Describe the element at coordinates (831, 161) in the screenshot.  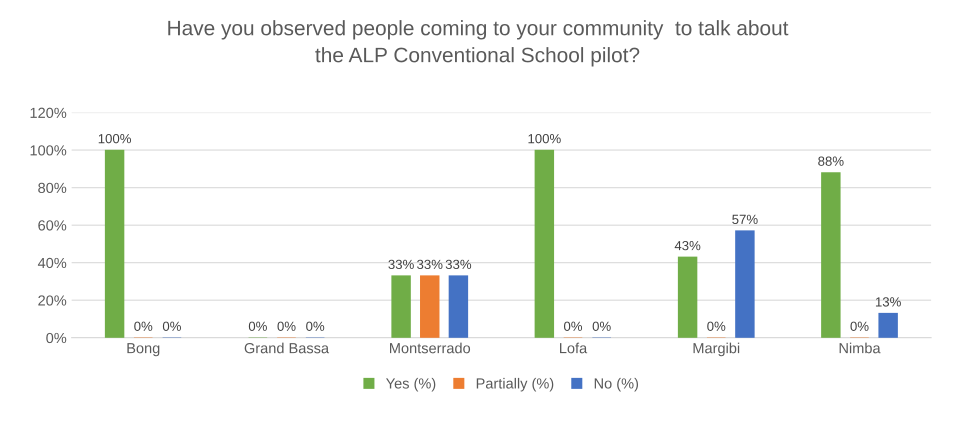
I see `data-label: 88%` at that location.